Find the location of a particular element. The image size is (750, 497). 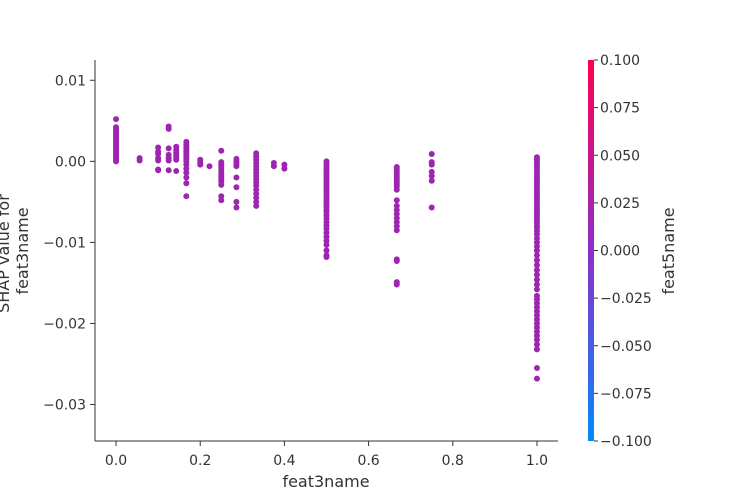

colorbar-tick-label: −0.100 is located at coordinates (626, 442).